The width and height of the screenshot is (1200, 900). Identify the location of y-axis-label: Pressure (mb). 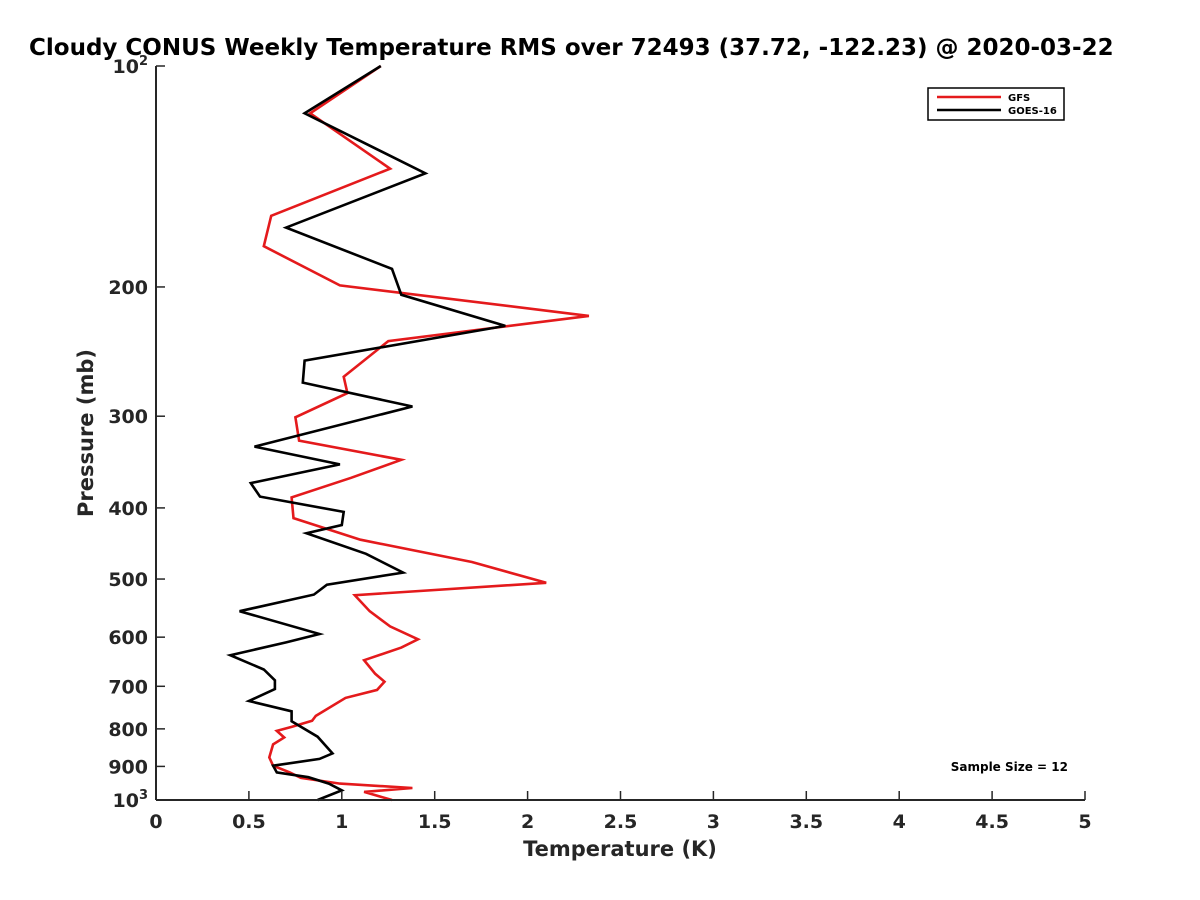
(86, 433).